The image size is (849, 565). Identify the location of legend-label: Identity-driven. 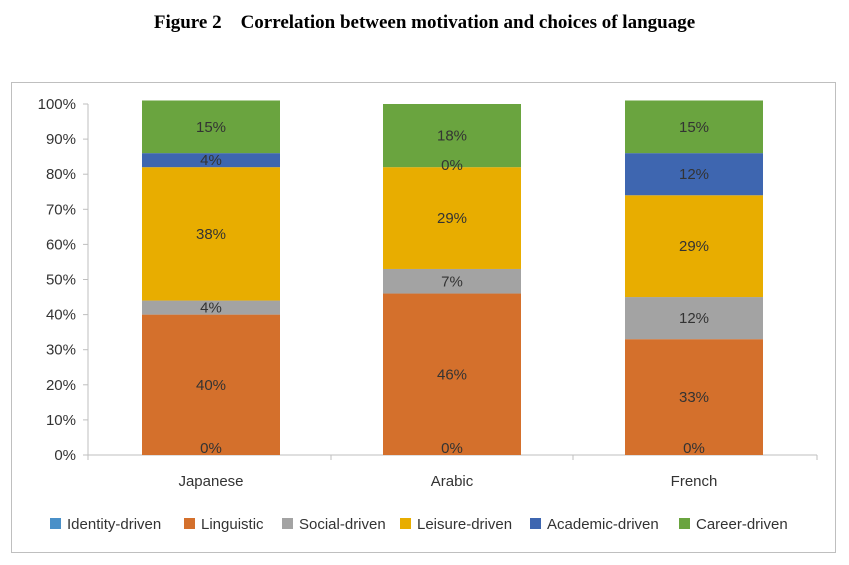
(114, 524).